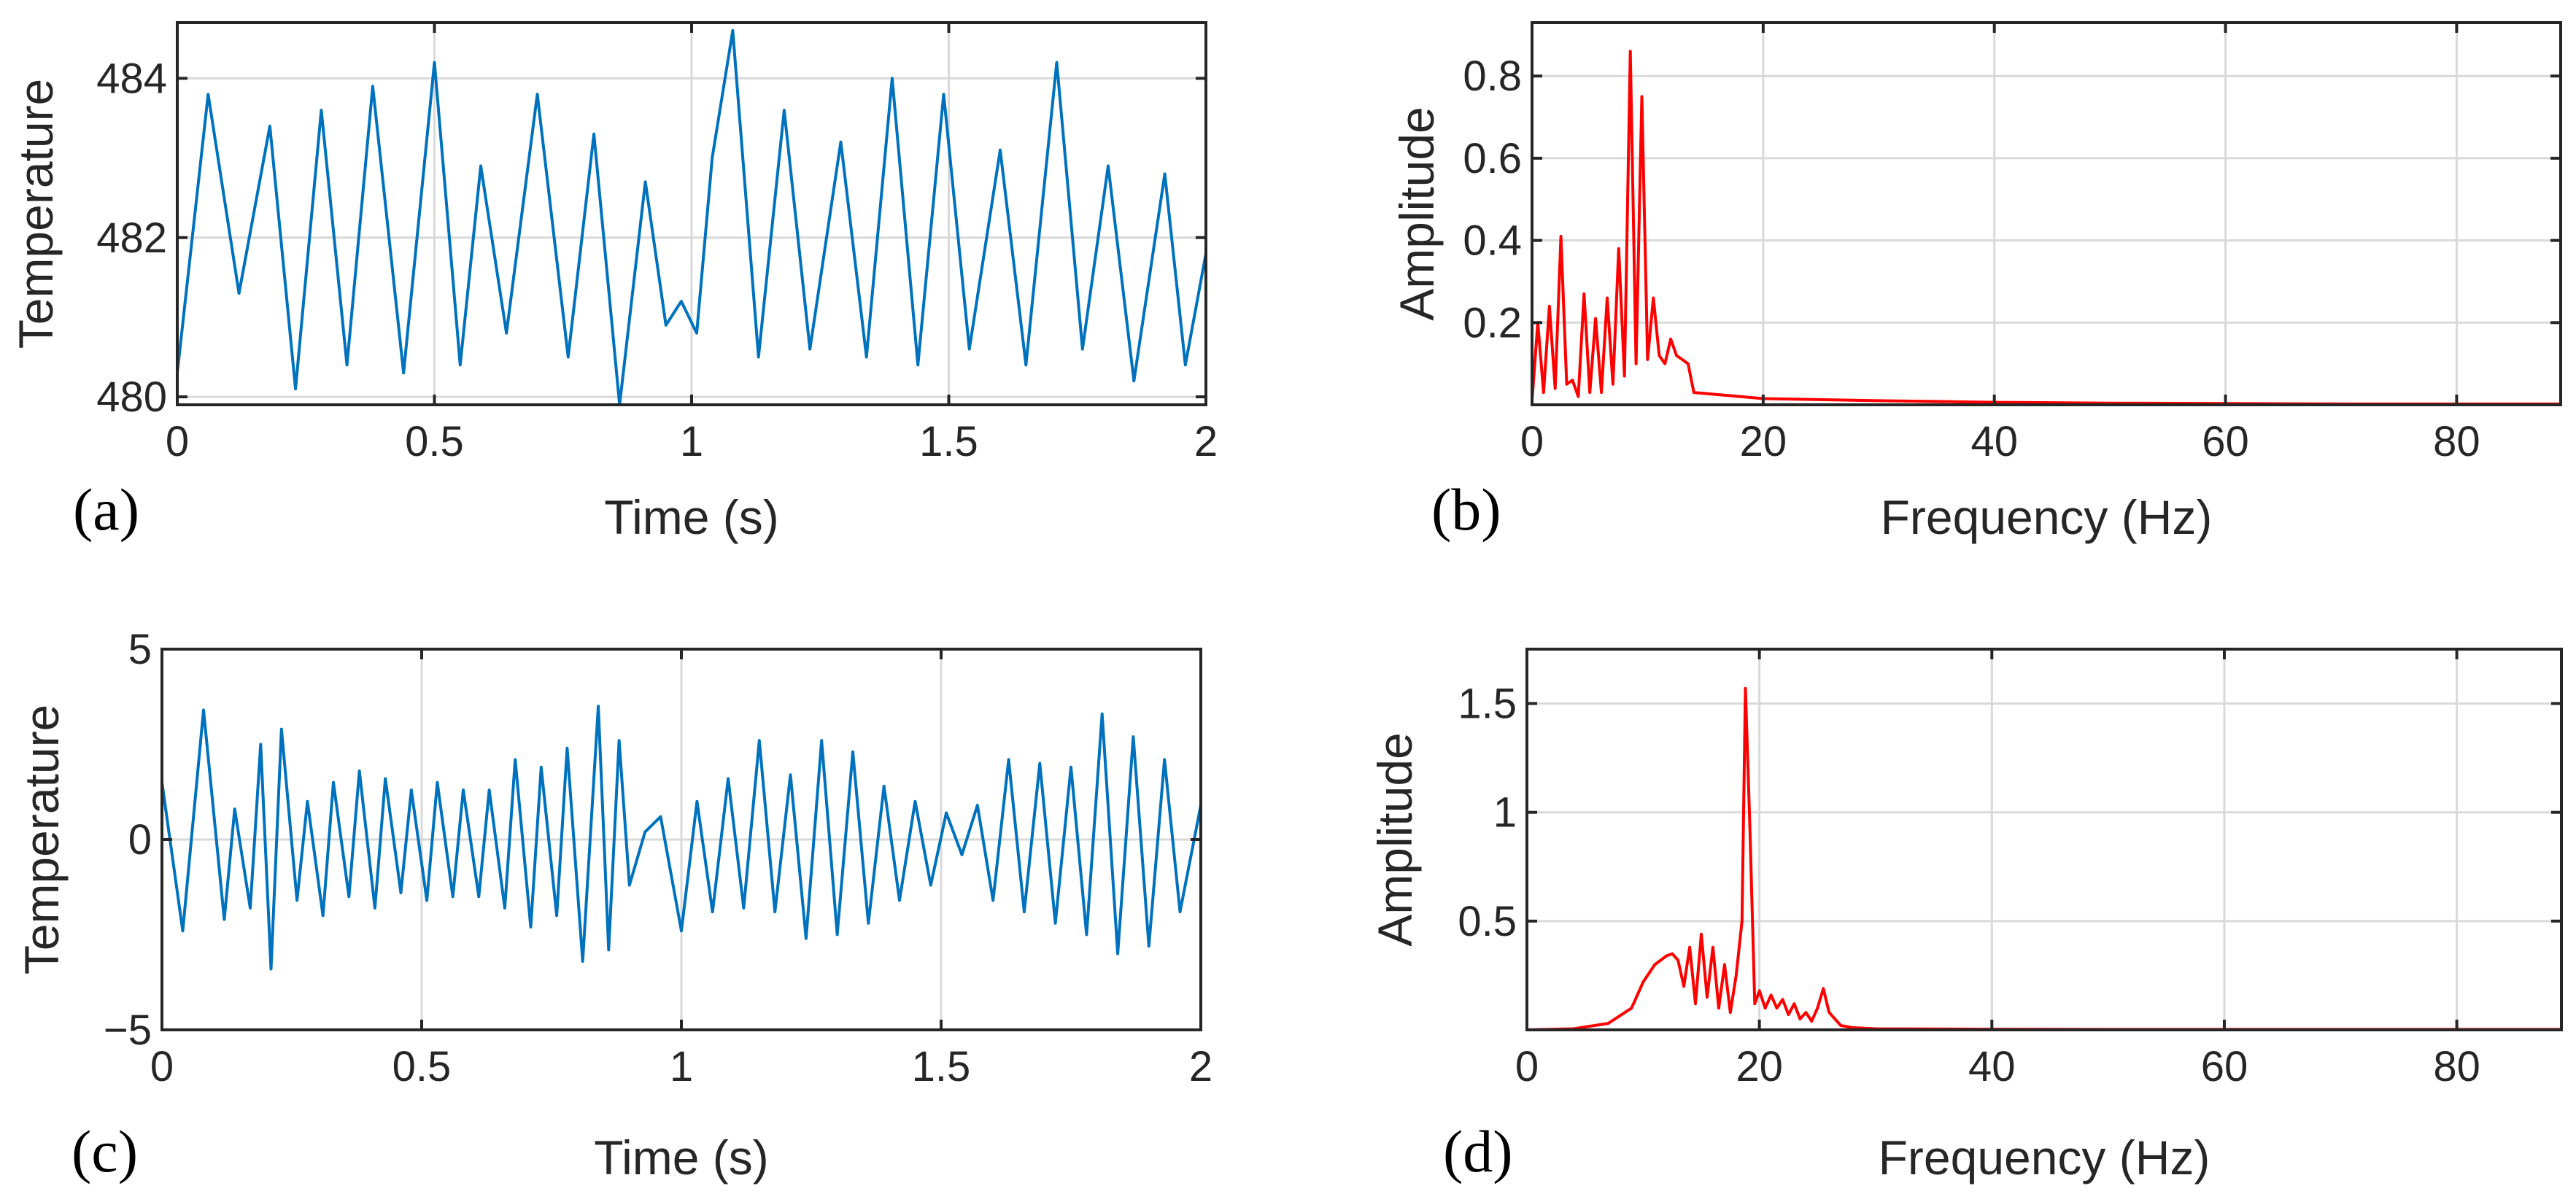  What do you see at coordinates (1492, 158) in the screenshot?
I see `y-tick-label: 0.6` at bounding box center [1492, 158].